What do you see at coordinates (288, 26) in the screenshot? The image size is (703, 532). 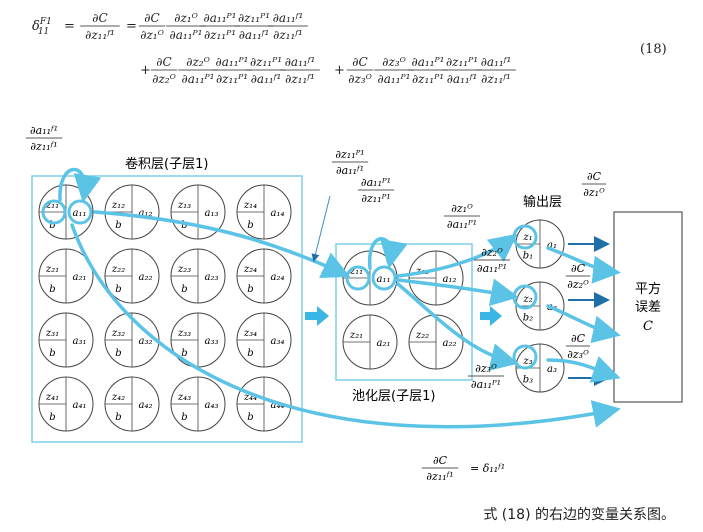 I see `eq-l1-frac-4: ∂a₁₁ᶠ¹ ∂z₁₁ᶠ¹` at bounding box center [288, 26].